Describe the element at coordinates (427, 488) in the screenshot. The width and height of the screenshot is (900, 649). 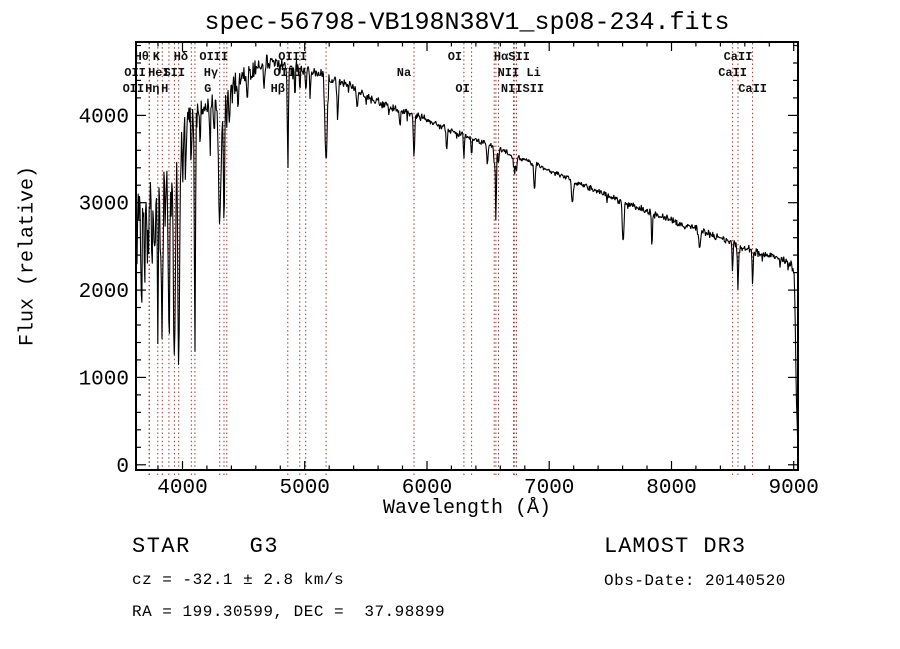
I see `x-tick-label: 6000` at that location.